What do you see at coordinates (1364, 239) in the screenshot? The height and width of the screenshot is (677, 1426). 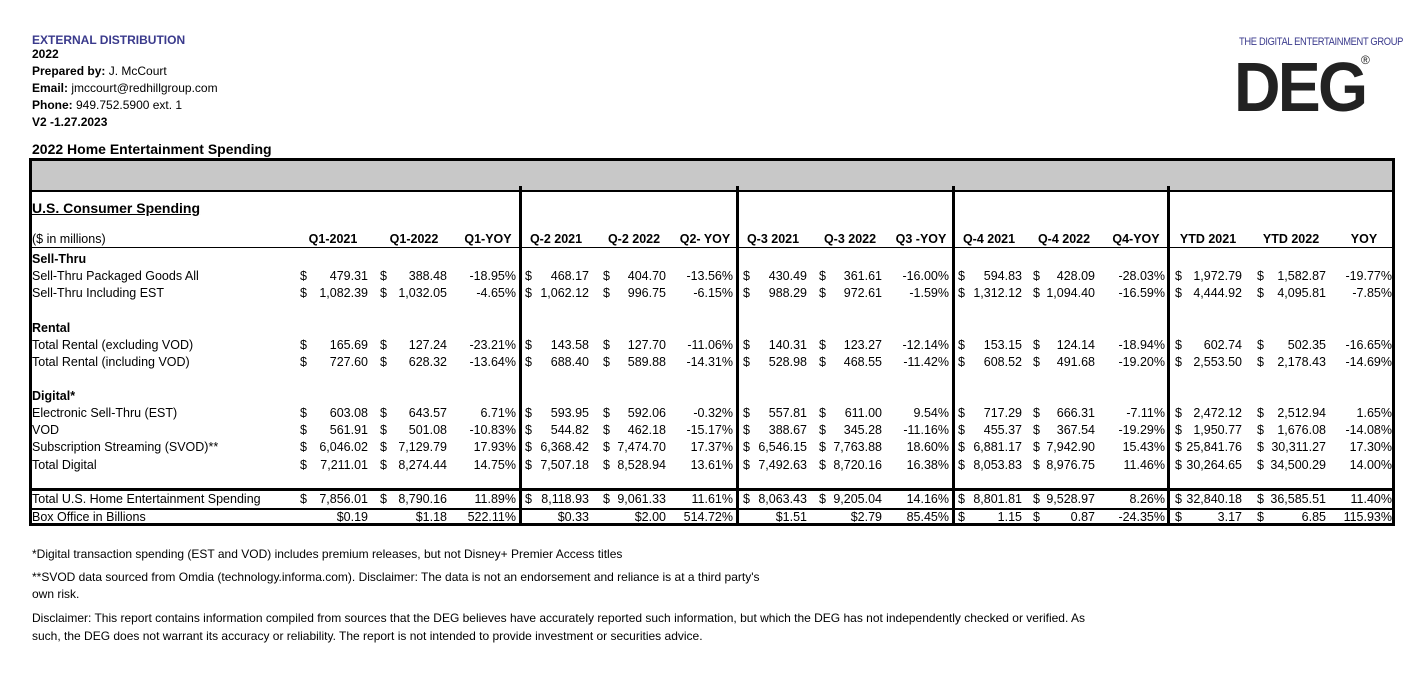 I see `column-header: YOY` at bounding box center [1364, 239].